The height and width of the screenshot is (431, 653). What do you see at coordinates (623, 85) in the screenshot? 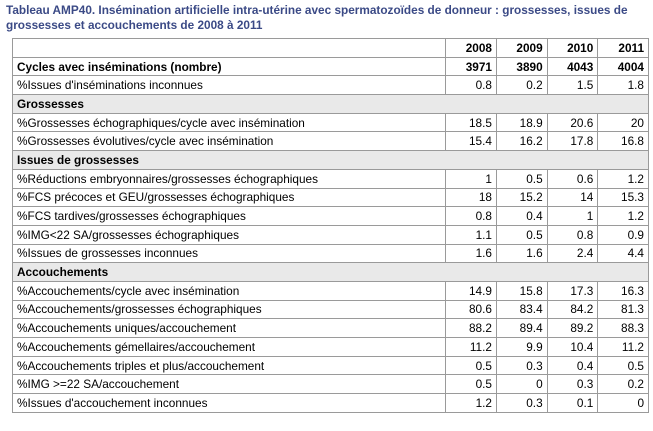
I see `value-cell: 1.8` at bounding box center [623, 85].